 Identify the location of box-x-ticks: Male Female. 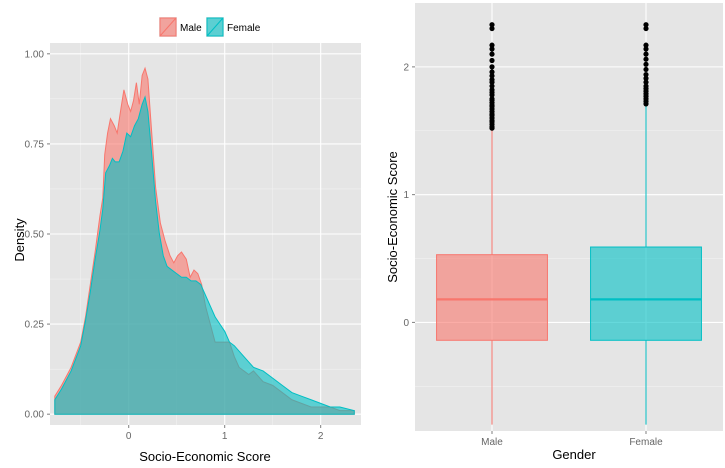
(572, 439).